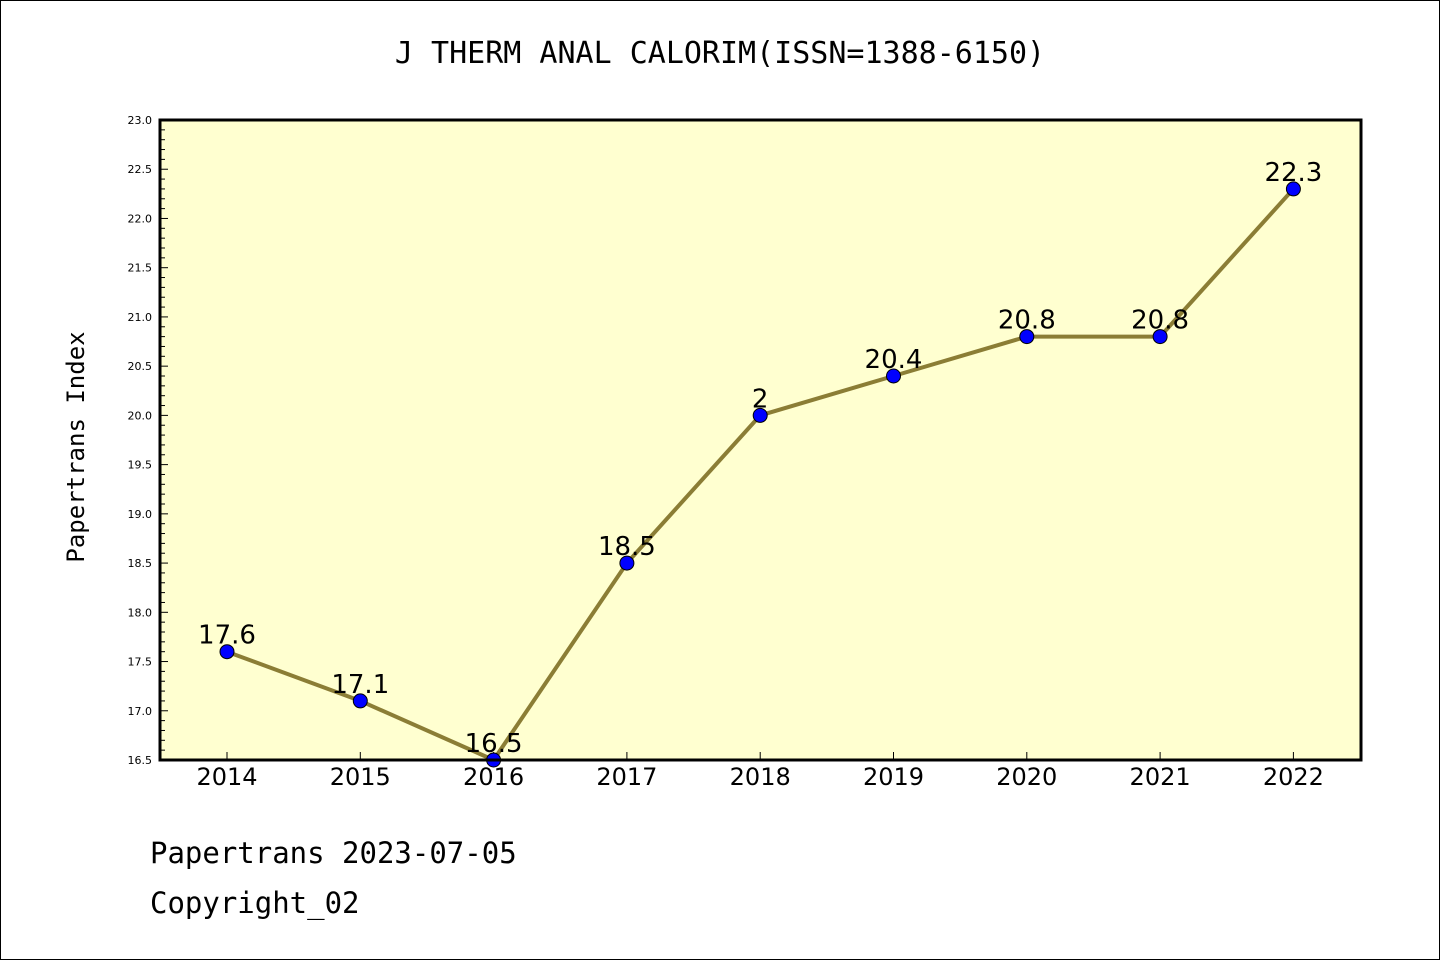 Image resolution: width=1440 pixels, height=960 pixels. I want to click on y-tick-label: 19.5, so click(140, 465).